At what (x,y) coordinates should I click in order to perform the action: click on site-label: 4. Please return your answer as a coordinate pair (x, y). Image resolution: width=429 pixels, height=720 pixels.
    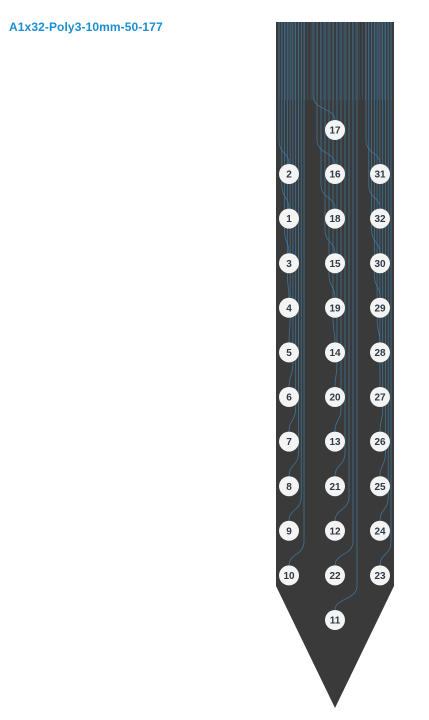
    Looking at the image, I should click on (289, 308).